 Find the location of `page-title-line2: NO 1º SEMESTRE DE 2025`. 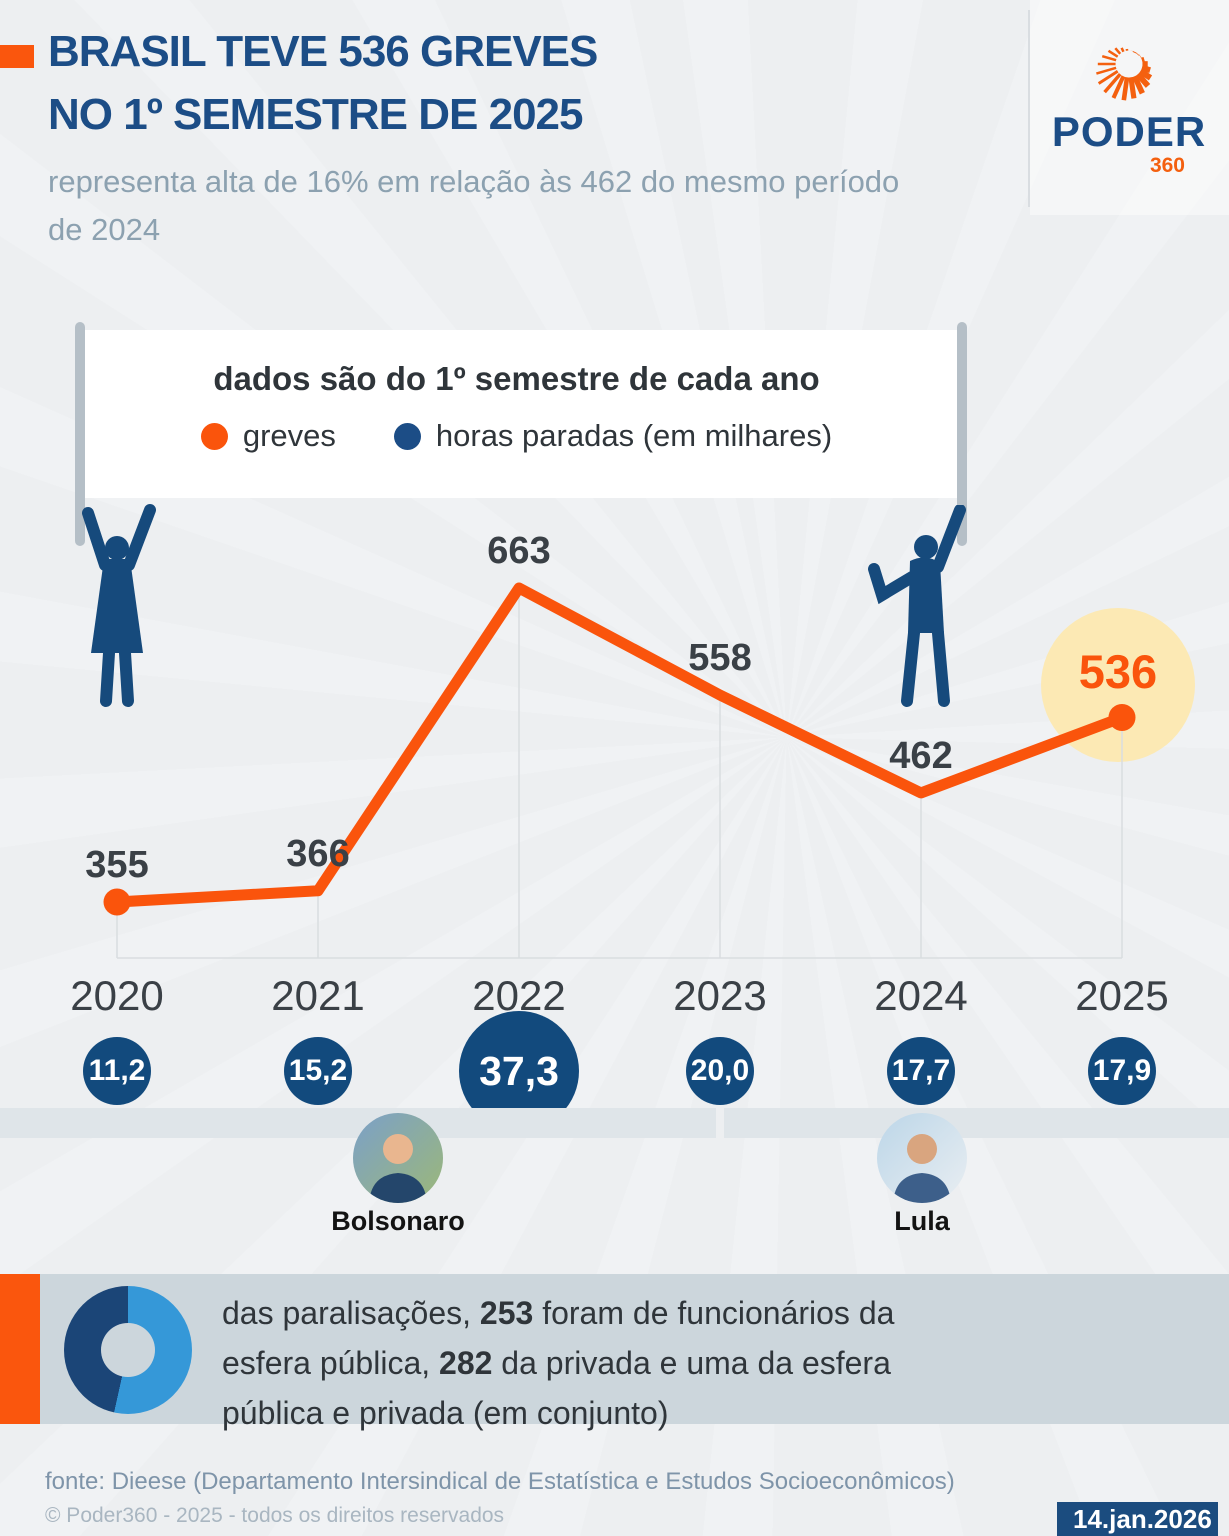

page-title-line2: NO 1º SEMESTRE DE 2025 is located at coordinates (316, 114).